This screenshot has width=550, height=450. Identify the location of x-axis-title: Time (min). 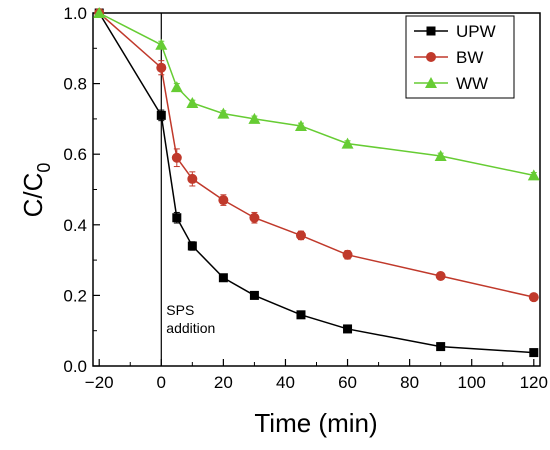
(315, 423).